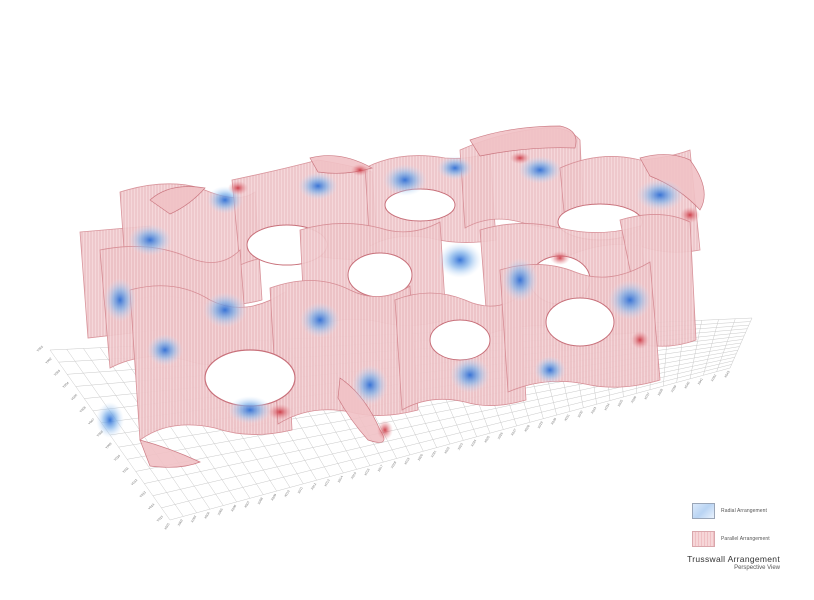  I want to click on grid-label: X018, so click(393, 464).